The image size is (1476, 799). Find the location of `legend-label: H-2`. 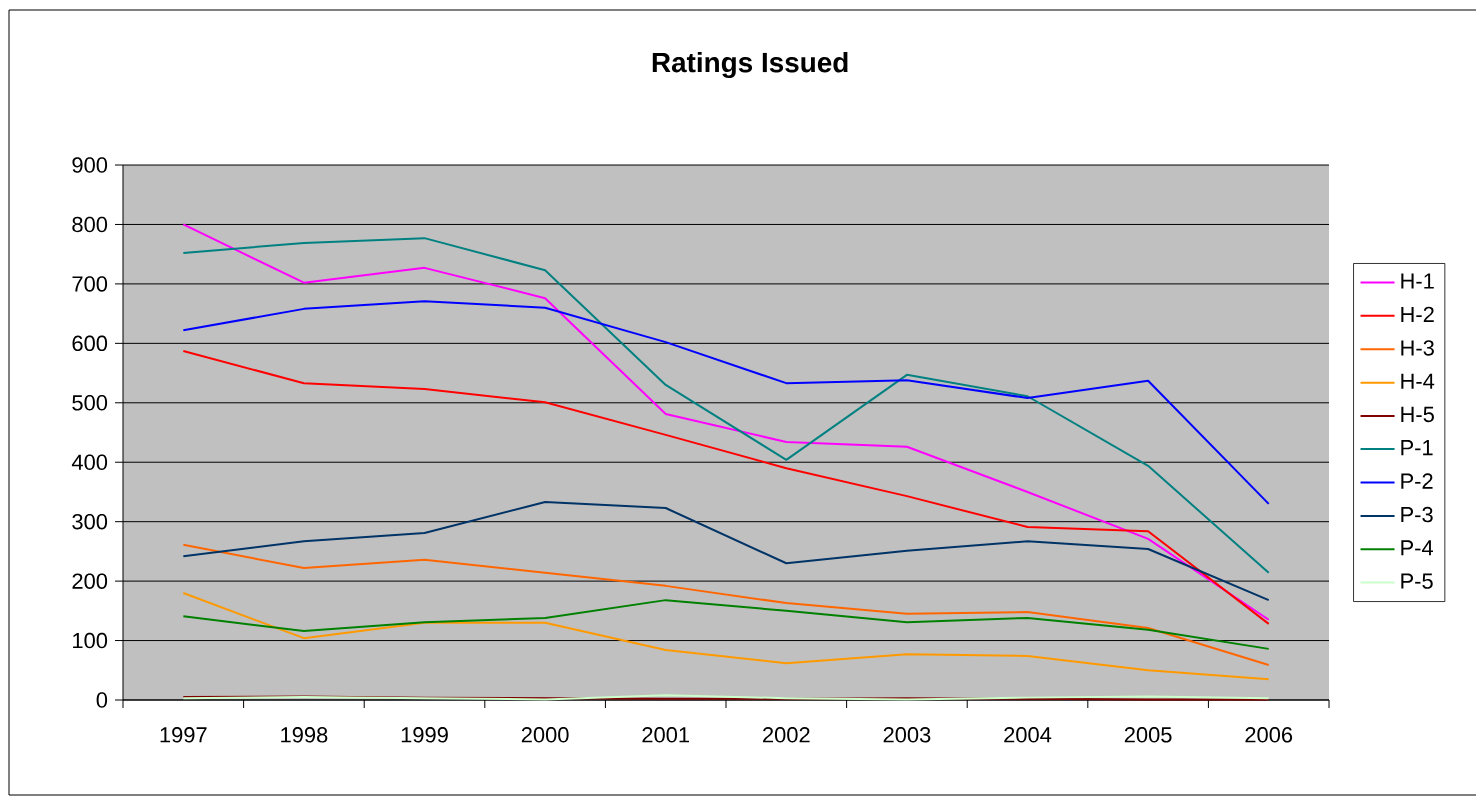

legend-label: H-2 is located at coordinates (1417, 314).